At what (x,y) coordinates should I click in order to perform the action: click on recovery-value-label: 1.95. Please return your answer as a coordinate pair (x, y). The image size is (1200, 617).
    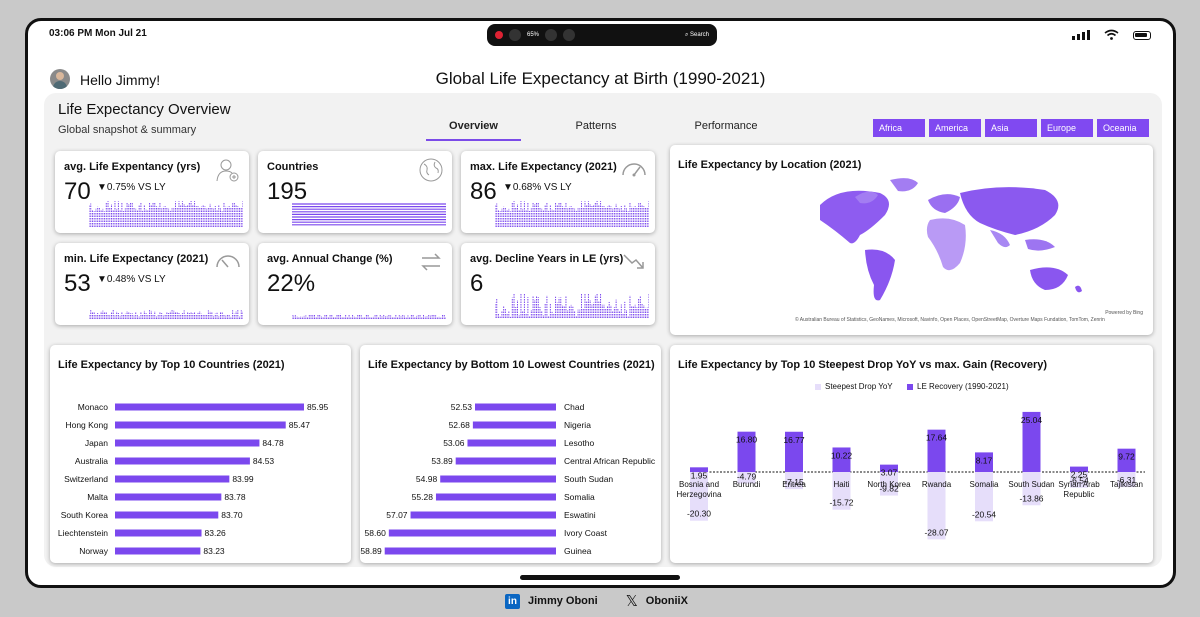
    Looking at the image, I should click on (699, 475).